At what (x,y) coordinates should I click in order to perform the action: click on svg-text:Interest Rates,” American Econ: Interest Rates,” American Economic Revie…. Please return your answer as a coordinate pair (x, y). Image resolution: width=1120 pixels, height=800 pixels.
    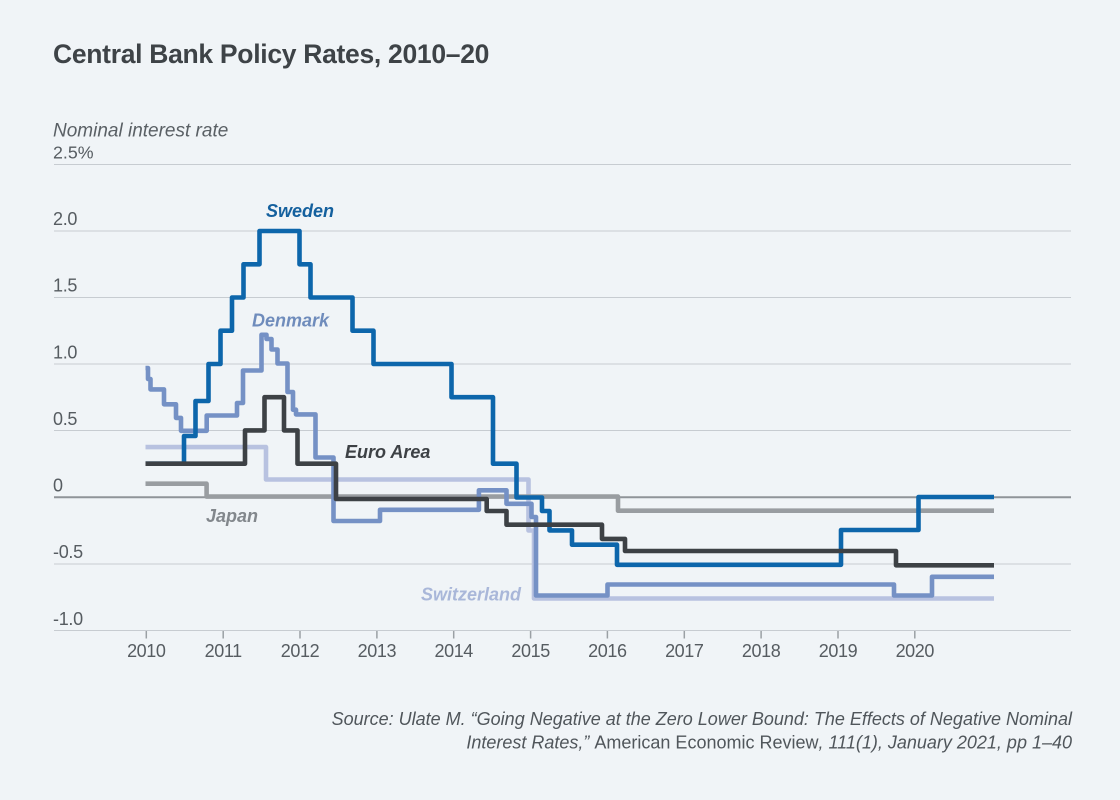
    Looking at the image, I should click on (769, 743).